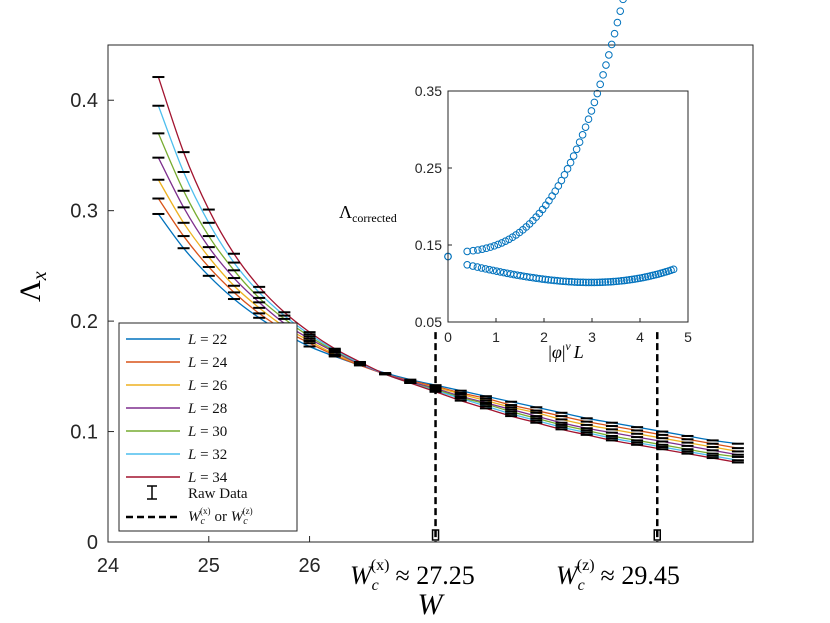 Image resolution: width=830 pixels, height=623 pixels. Describe the element at coordinates (546, 437) in the screenshot. I see `critical-lines-group` at that location.